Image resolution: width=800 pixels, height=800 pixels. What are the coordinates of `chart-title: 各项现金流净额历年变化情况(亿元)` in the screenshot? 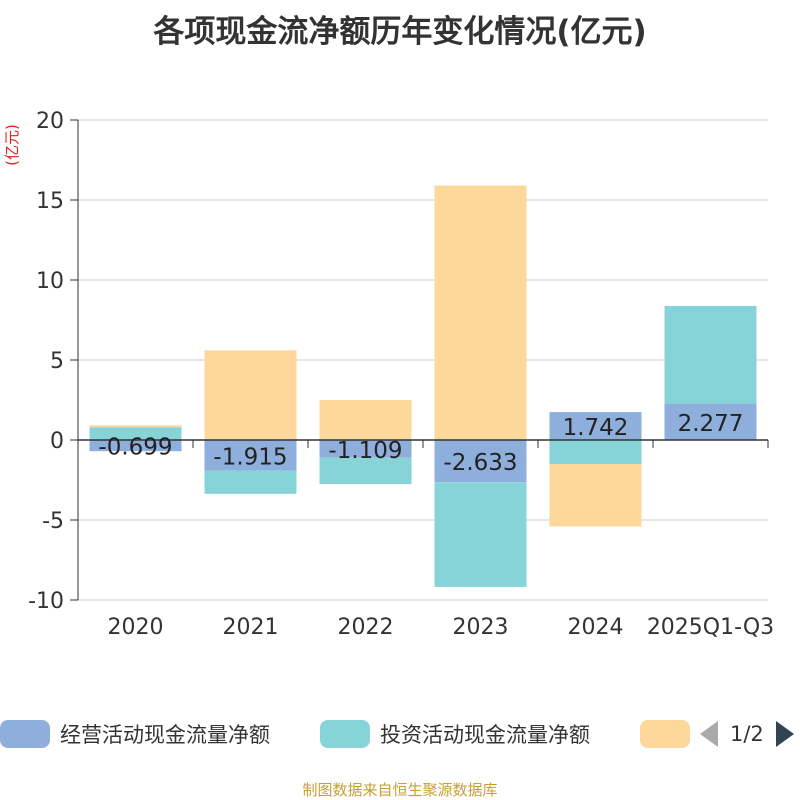 It's located at (400, 32).